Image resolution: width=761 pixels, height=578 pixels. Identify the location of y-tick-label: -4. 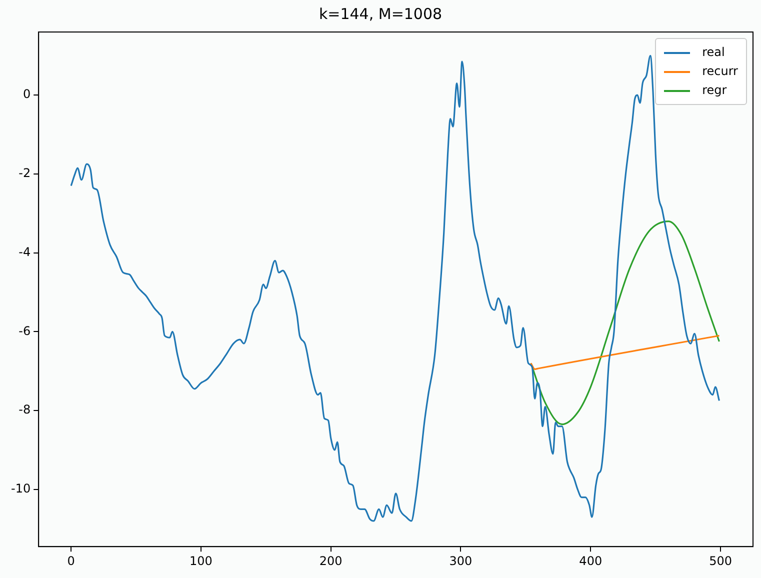
(24, 251).